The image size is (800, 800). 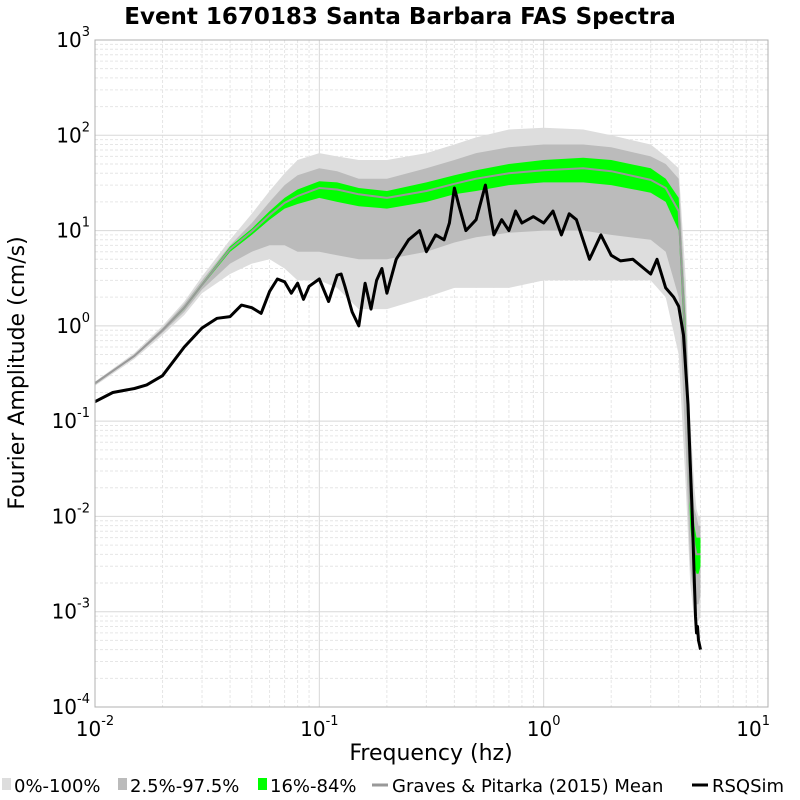 I want to click on y-tick-label: 10⁻⁴, so click(x=71, y=705).